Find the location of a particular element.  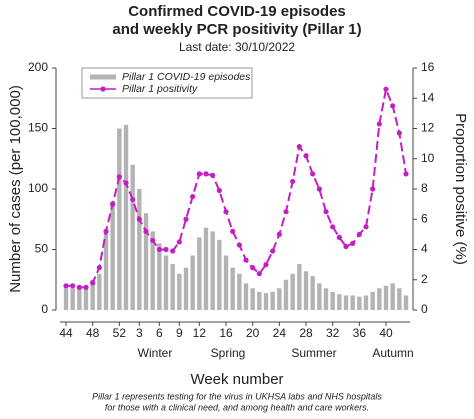

chart-subtitle: Last date: 30/10/2022 is located at coordinates (237, 47).